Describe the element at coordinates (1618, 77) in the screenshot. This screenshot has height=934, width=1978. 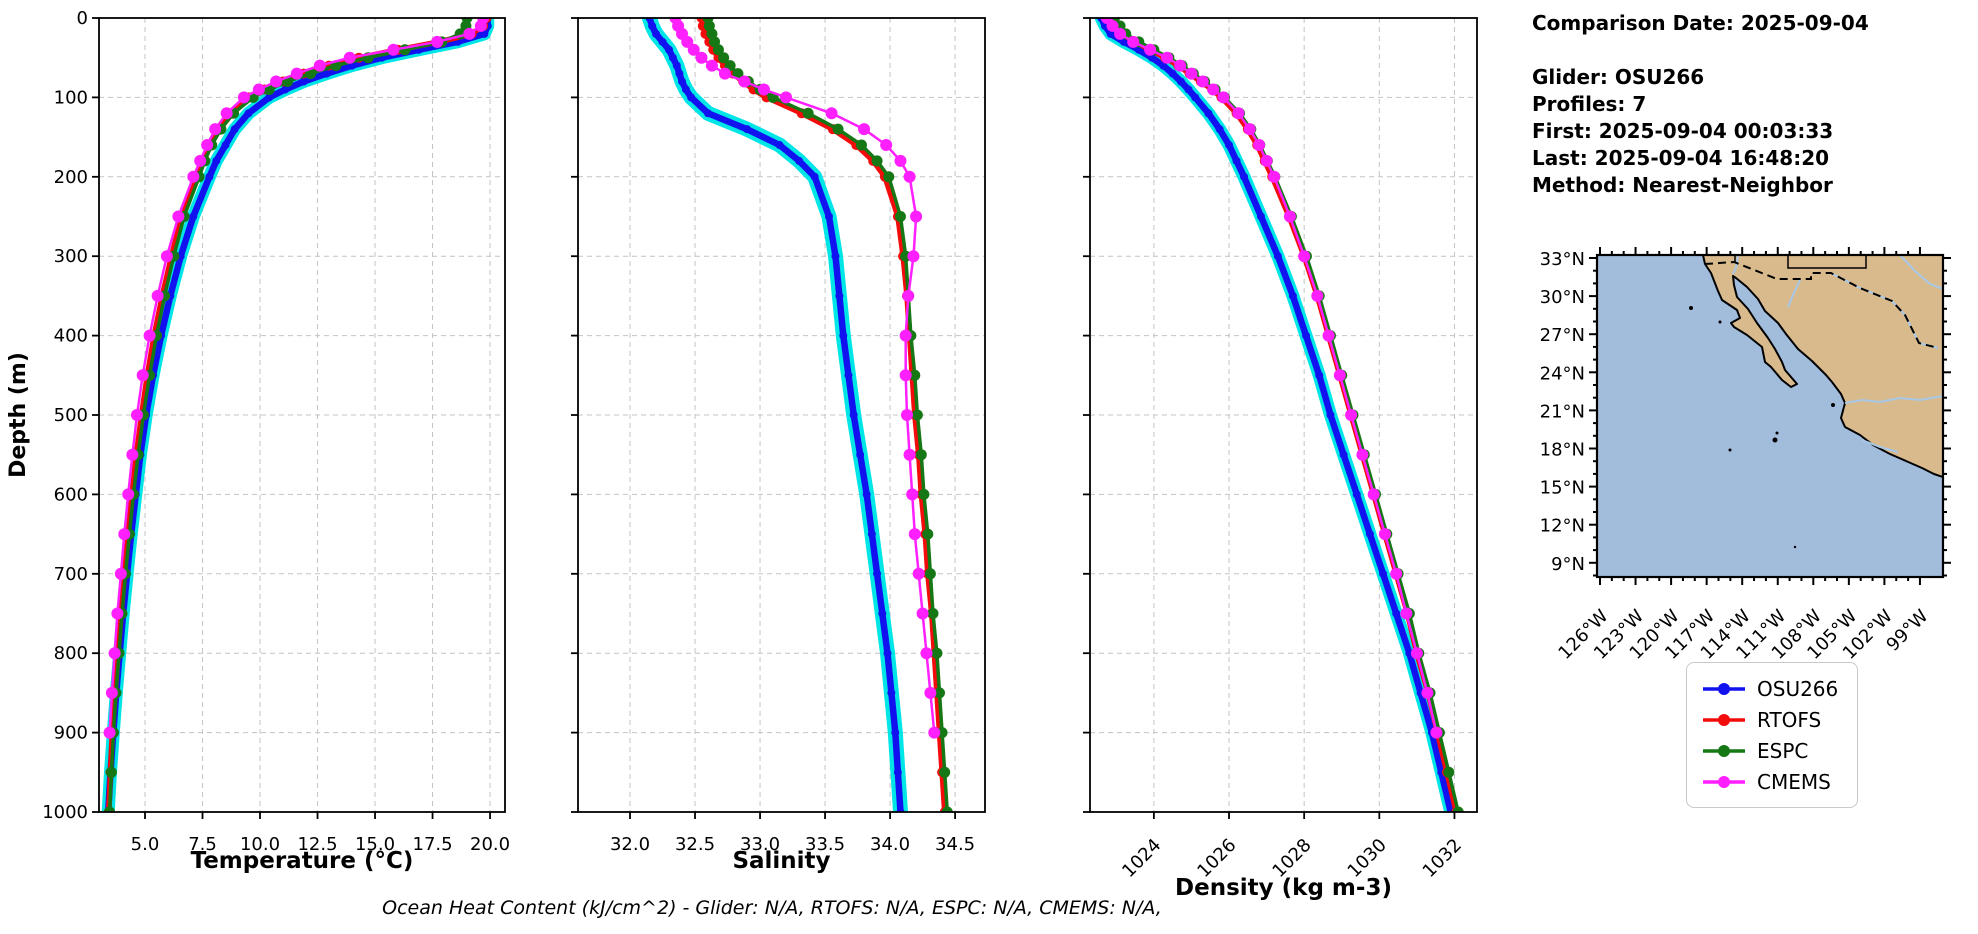
I see `glider-name-text: Glider: OSU266` at that location.